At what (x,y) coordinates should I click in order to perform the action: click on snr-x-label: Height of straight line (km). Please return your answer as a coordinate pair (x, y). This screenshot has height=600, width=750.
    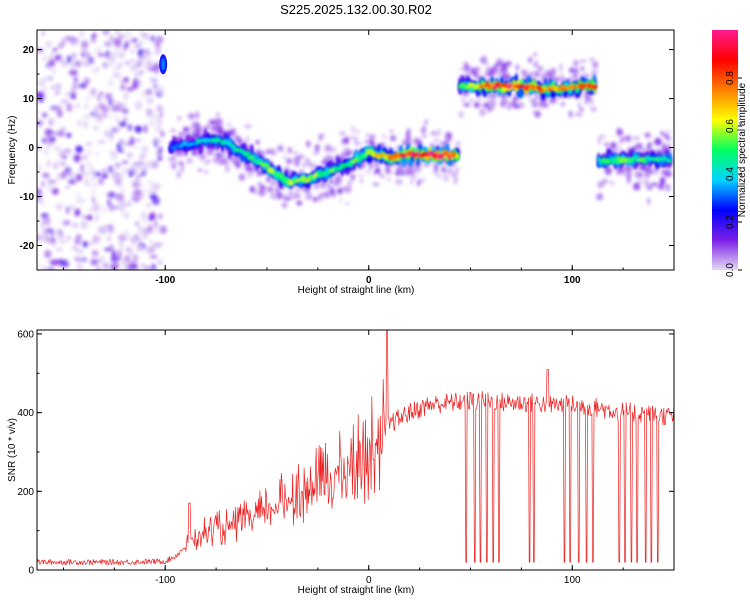
    Looking at the image, I should click on (356, 590).